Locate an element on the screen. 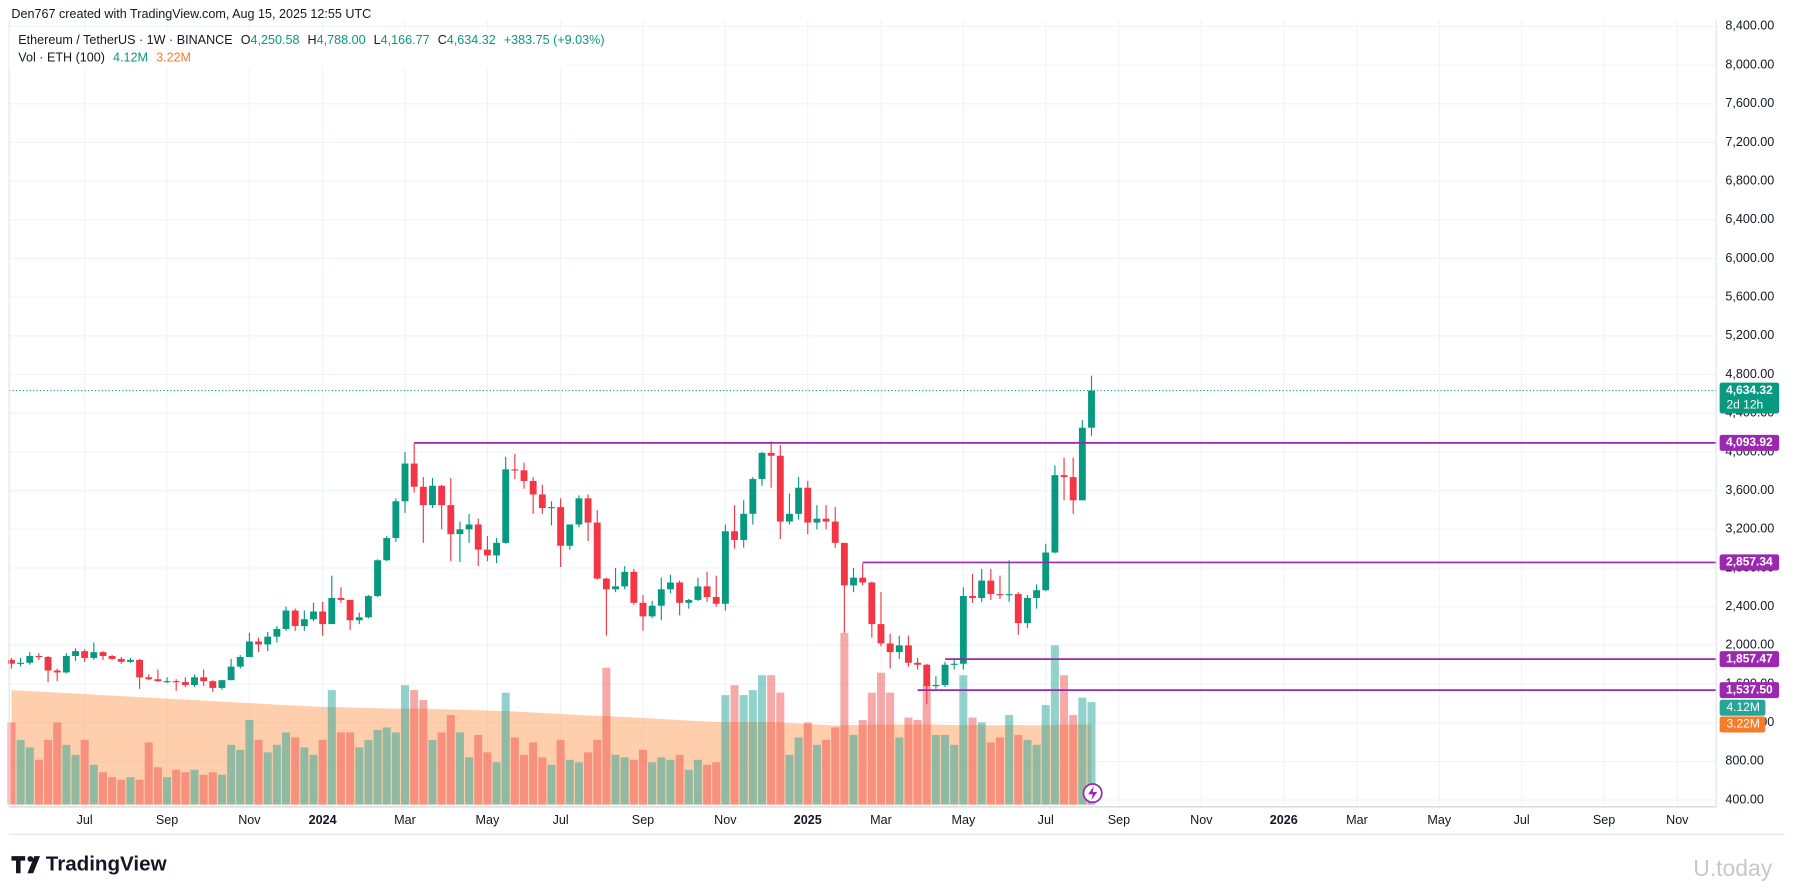 This screenshot has height=895, width=1794. volume-pane is located at coordinates (551, 718).